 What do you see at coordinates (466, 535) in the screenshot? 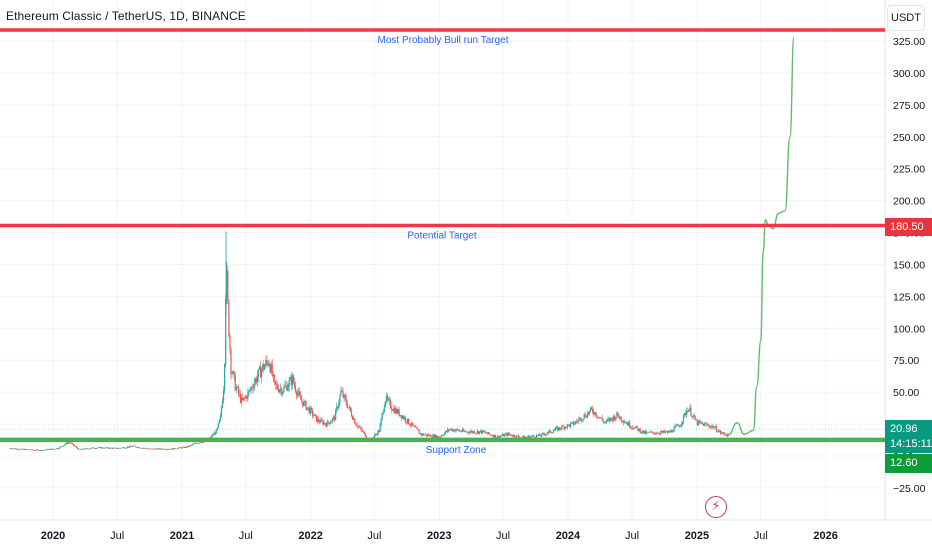
I see `time-axis-panel` at bounding box center [466, 535].